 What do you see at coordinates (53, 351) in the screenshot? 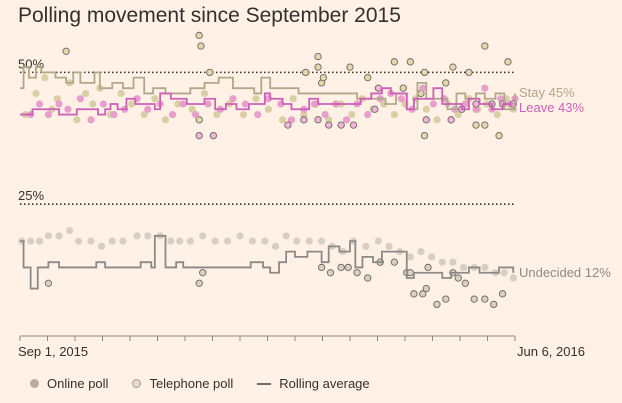
I see `x-tick-label-start: Sep 1, 2015` at bounding box center [53, 351].